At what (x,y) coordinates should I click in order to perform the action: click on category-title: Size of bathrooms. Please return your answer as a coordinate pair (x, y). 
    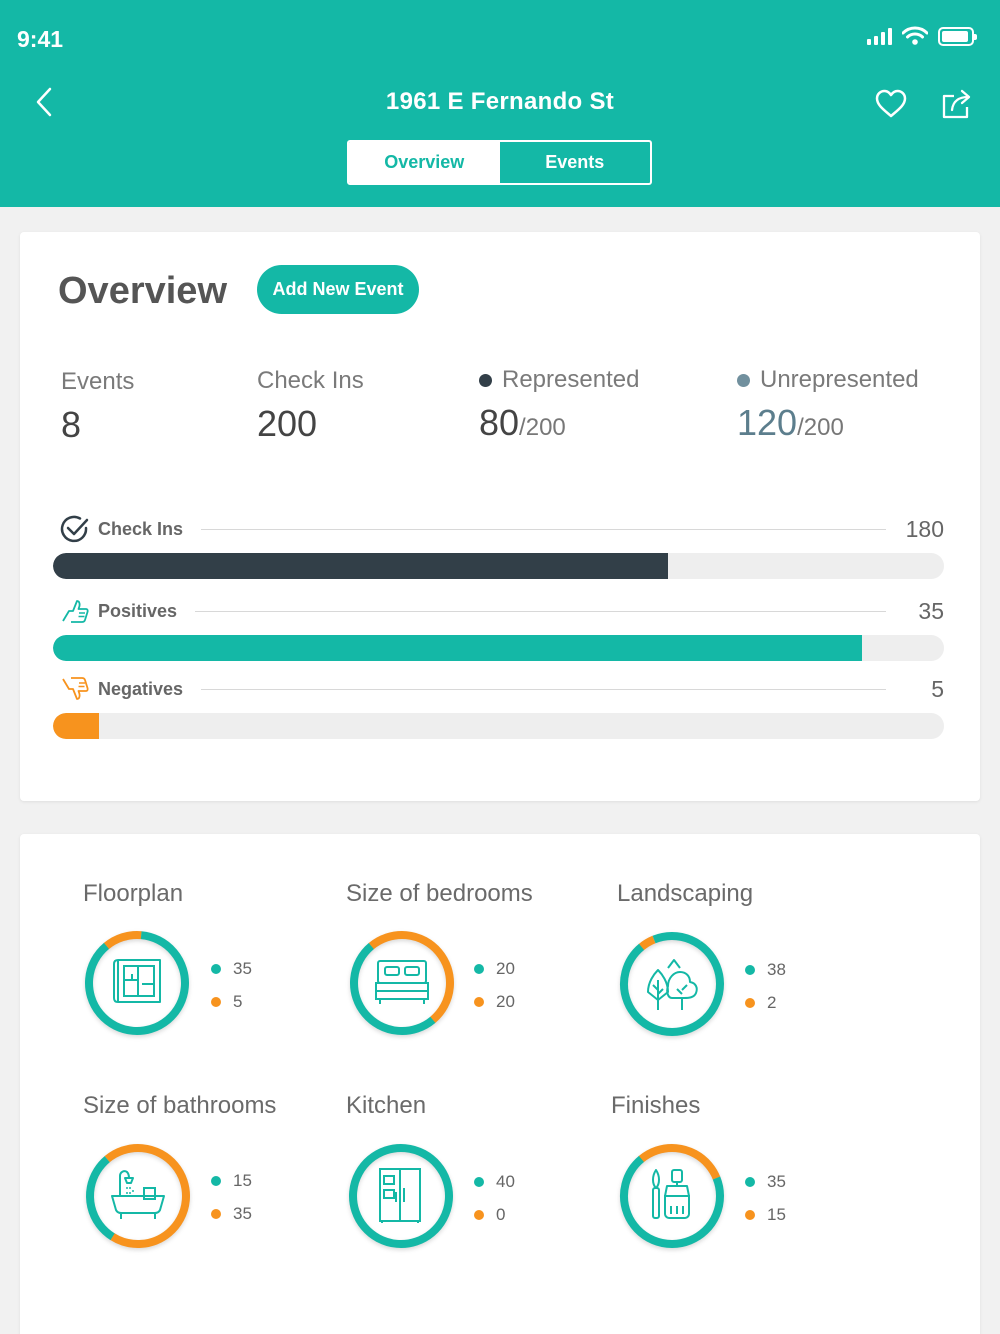
    Looking at the image, I should click on (180, 1105).